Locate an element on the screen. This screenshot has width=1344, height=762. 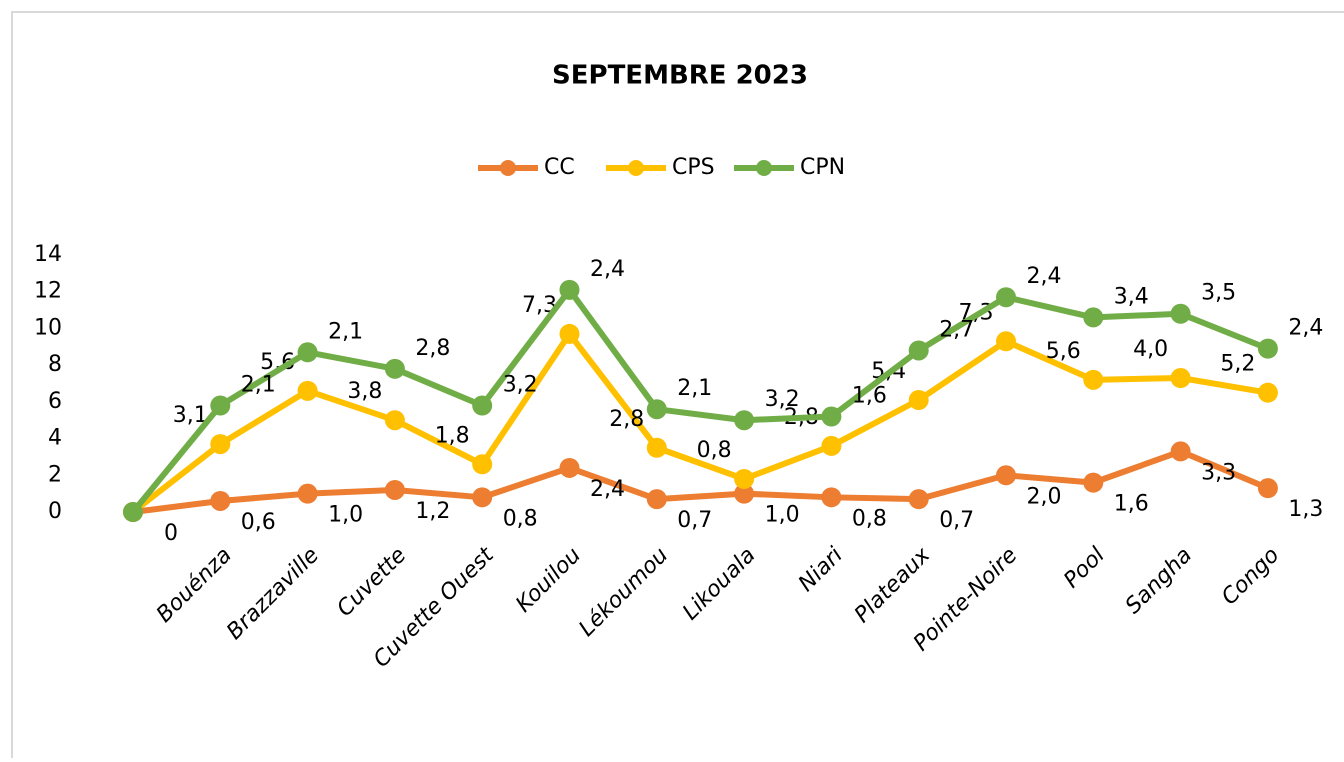
x-tick-label: Niari is located at coordinates (821, 570).